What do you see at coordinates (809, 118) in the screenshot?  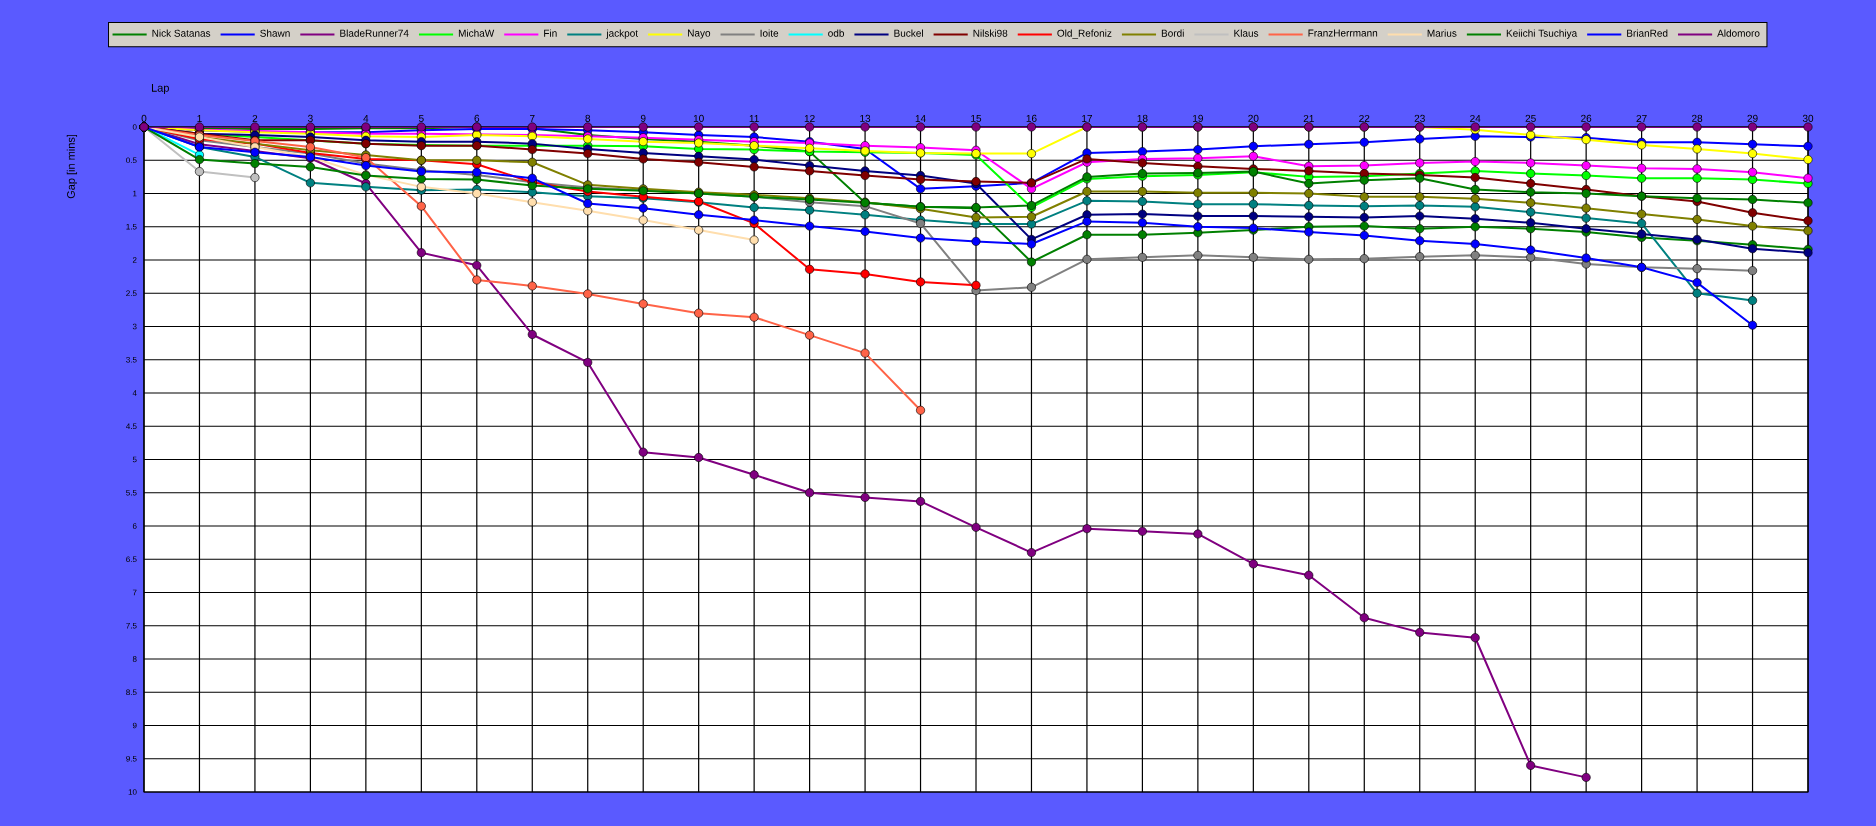 I see `x-tick-label: 12` at bounding box center [809, 118].